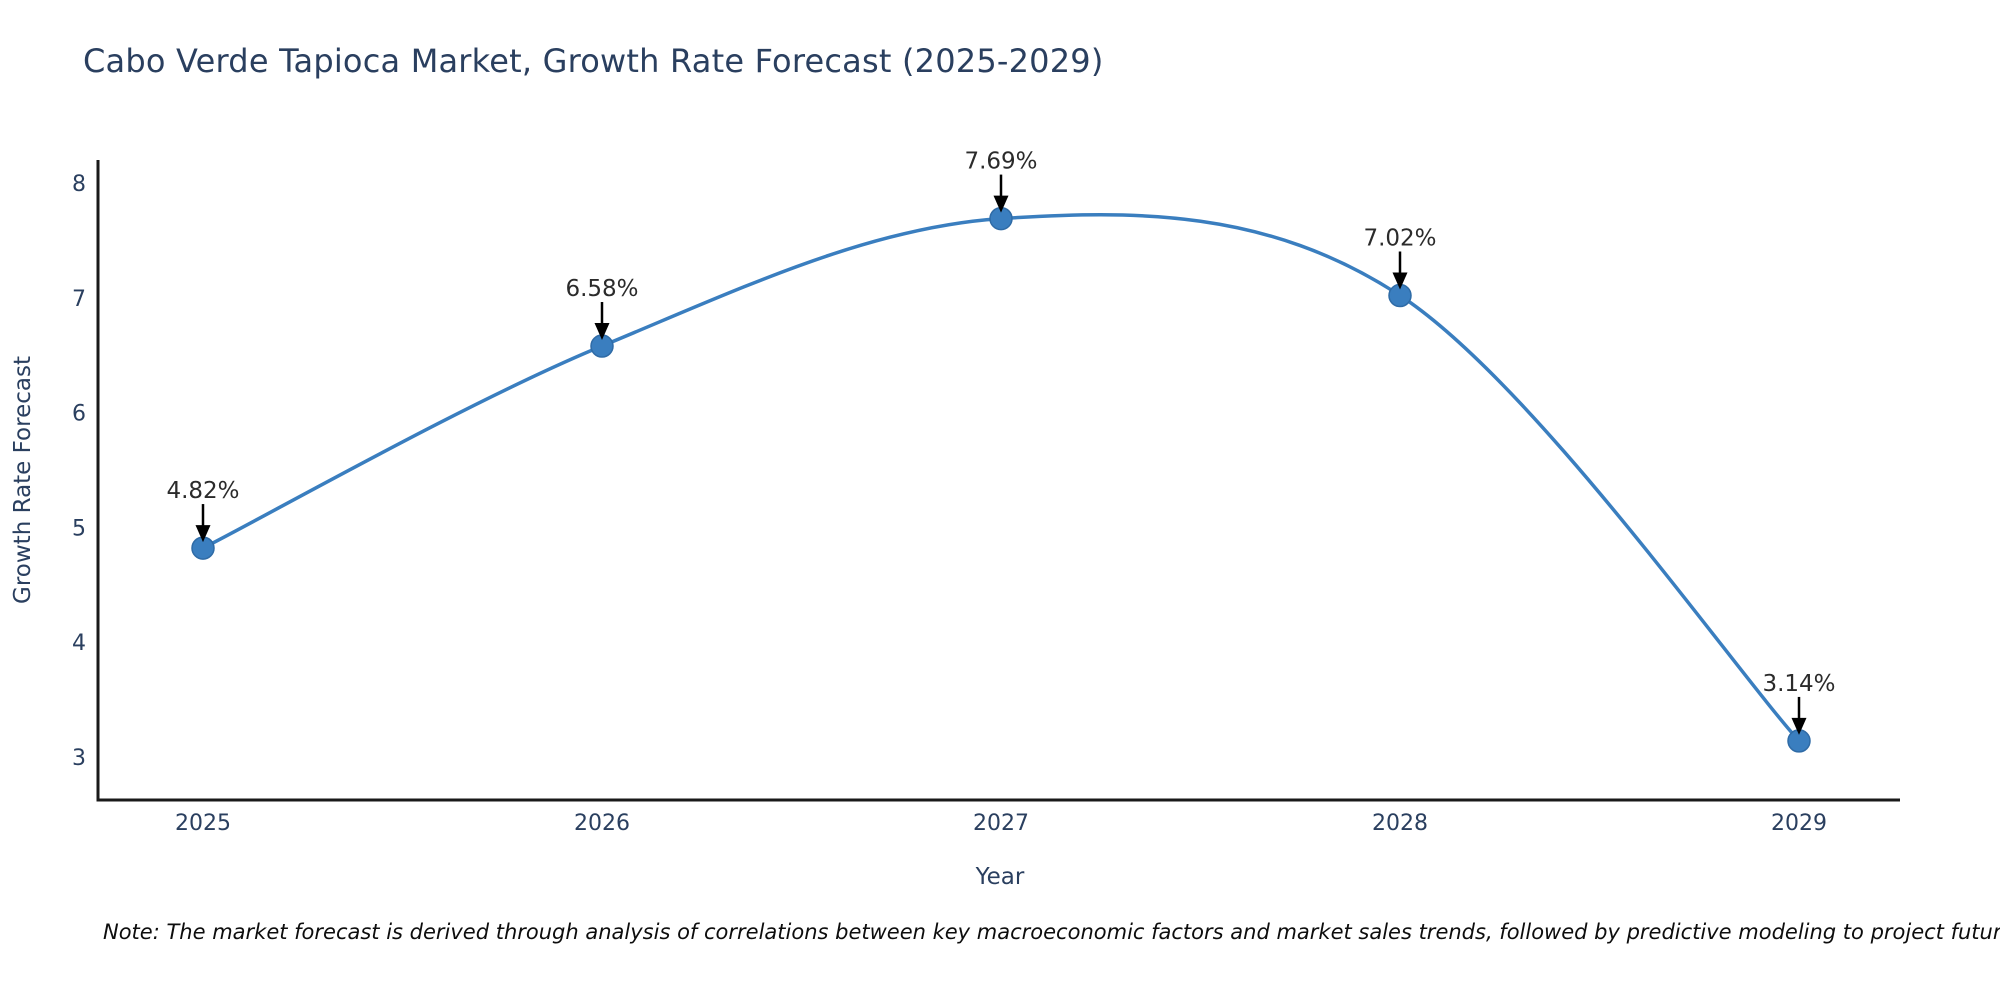 The width and height of the screenshot is (2000, 1000). What do you see at coordinates (79, 299) in the screenshot?
I see `y-tick-label: 7` at bounding box center [79, 299].